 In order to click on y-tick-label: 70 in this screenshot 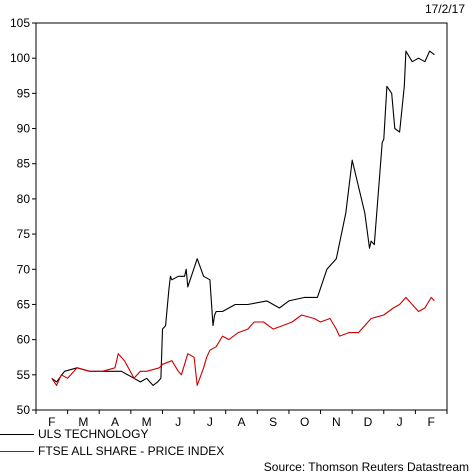, I will do `click(24, 269)`.